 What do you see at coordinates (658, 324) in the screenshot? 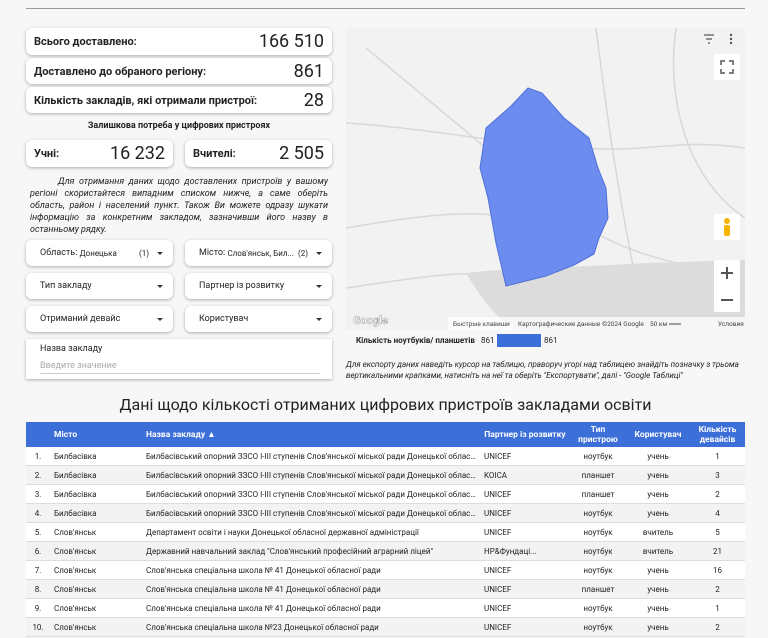
I see `scale-label: 50 км` at bounding box center [658, 324].